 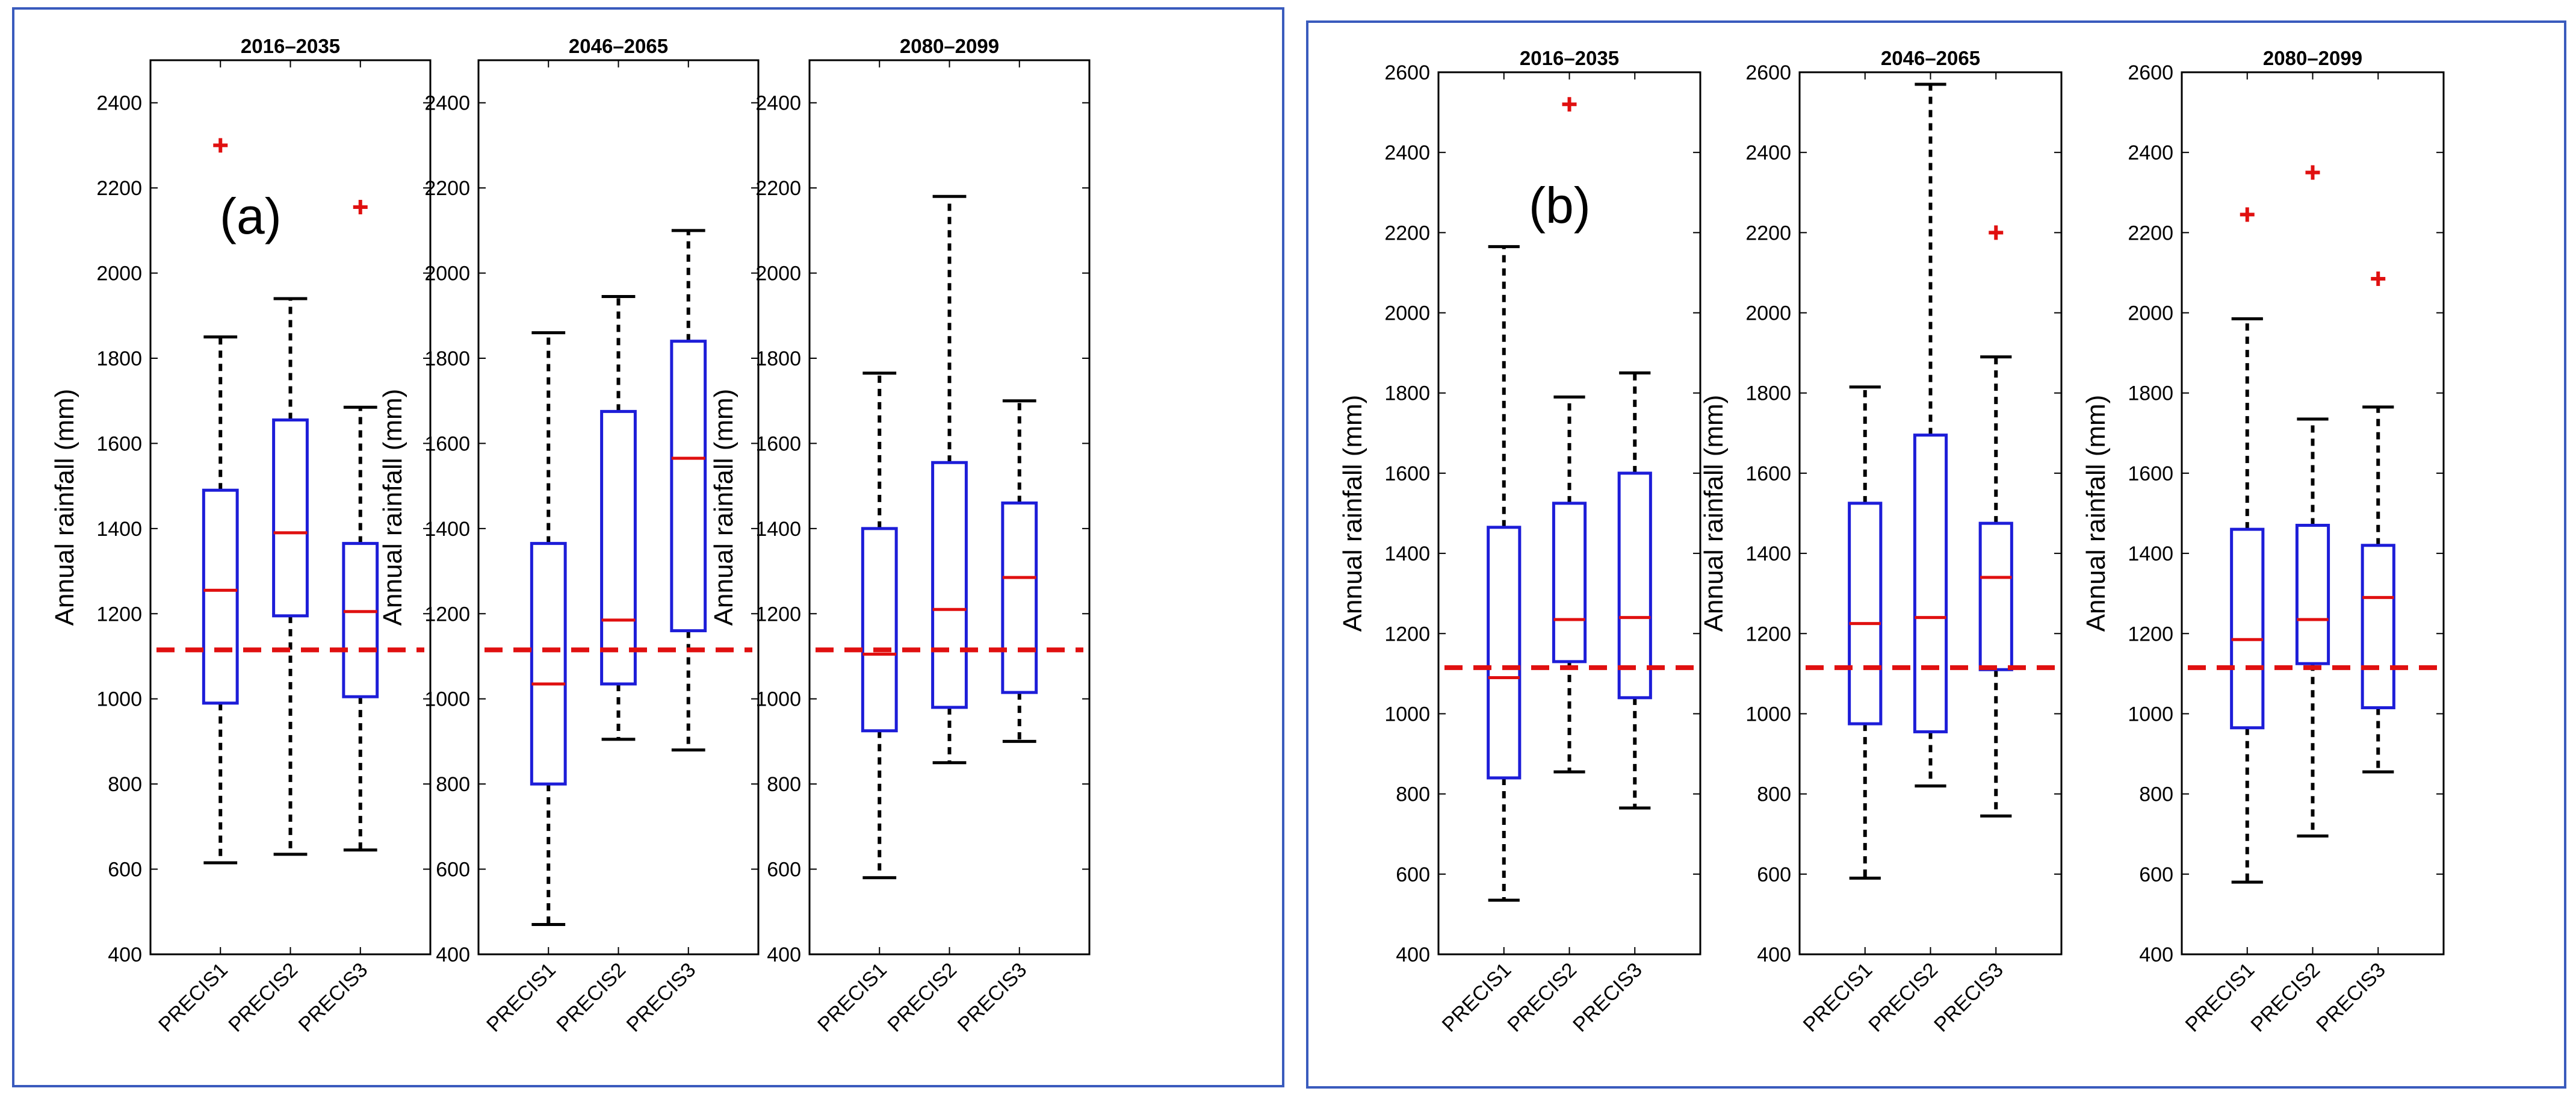 What do you see at coordinates (949, 46) in the screenshot?
I see `panel-title: 2080–2099` at bounding box center [949, 46].